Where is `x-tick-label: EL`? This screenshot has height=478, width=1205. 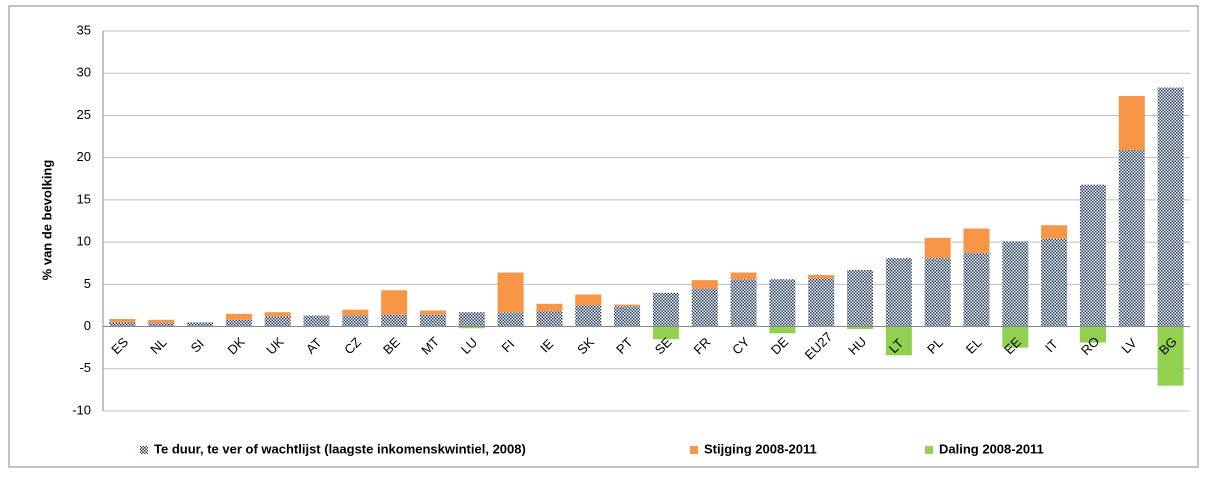
x-tick-label: EL is located at coordinates (974, 346).